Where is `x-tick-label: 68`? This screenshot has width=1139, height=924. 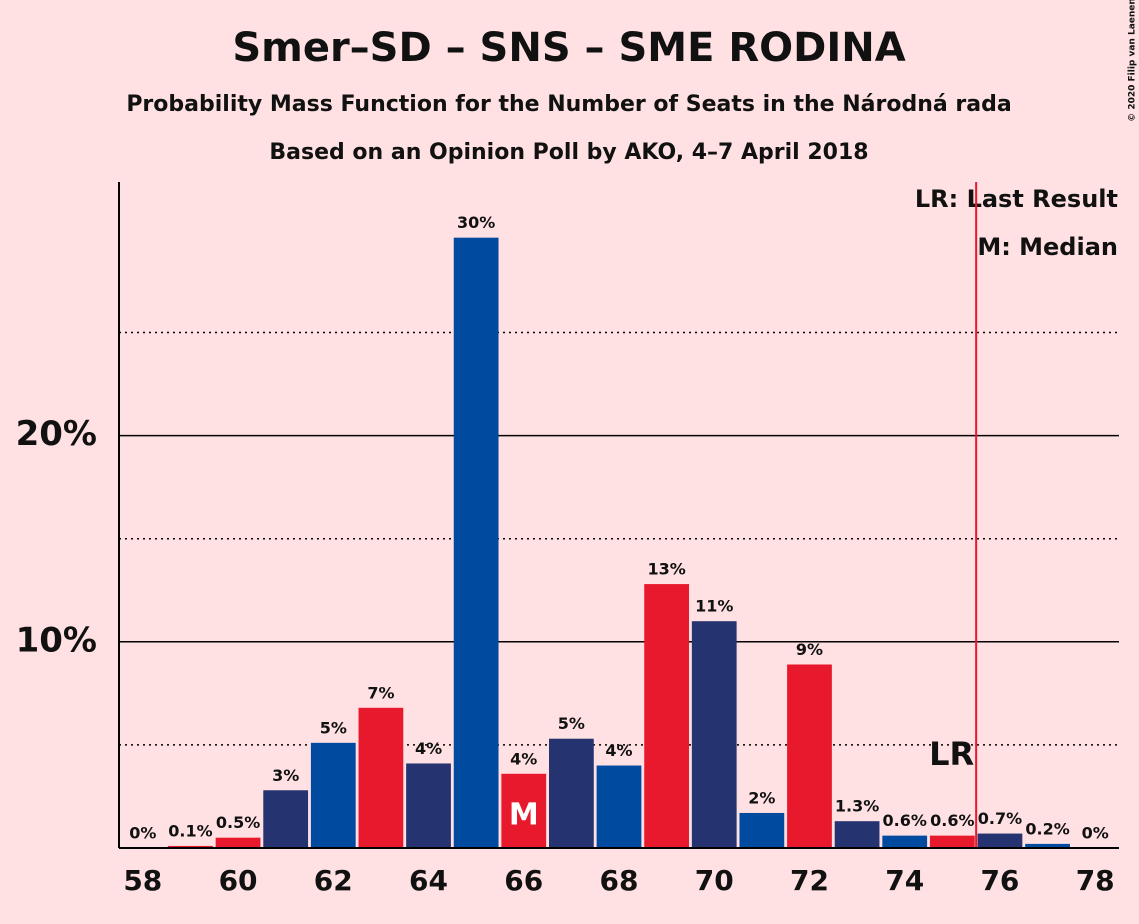 x-tick-label: 68 is located at coordinates (619, 880).